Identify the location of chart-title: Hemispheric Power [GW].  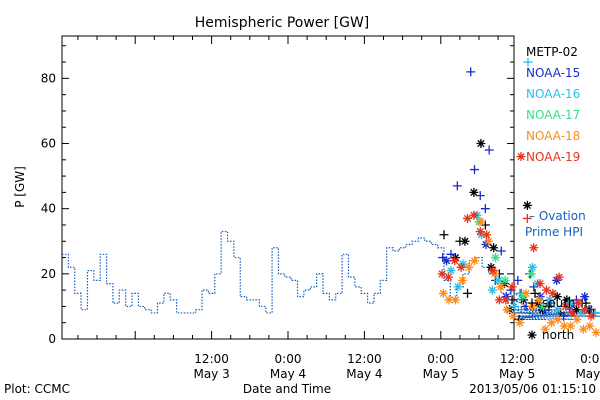
(282, 23).